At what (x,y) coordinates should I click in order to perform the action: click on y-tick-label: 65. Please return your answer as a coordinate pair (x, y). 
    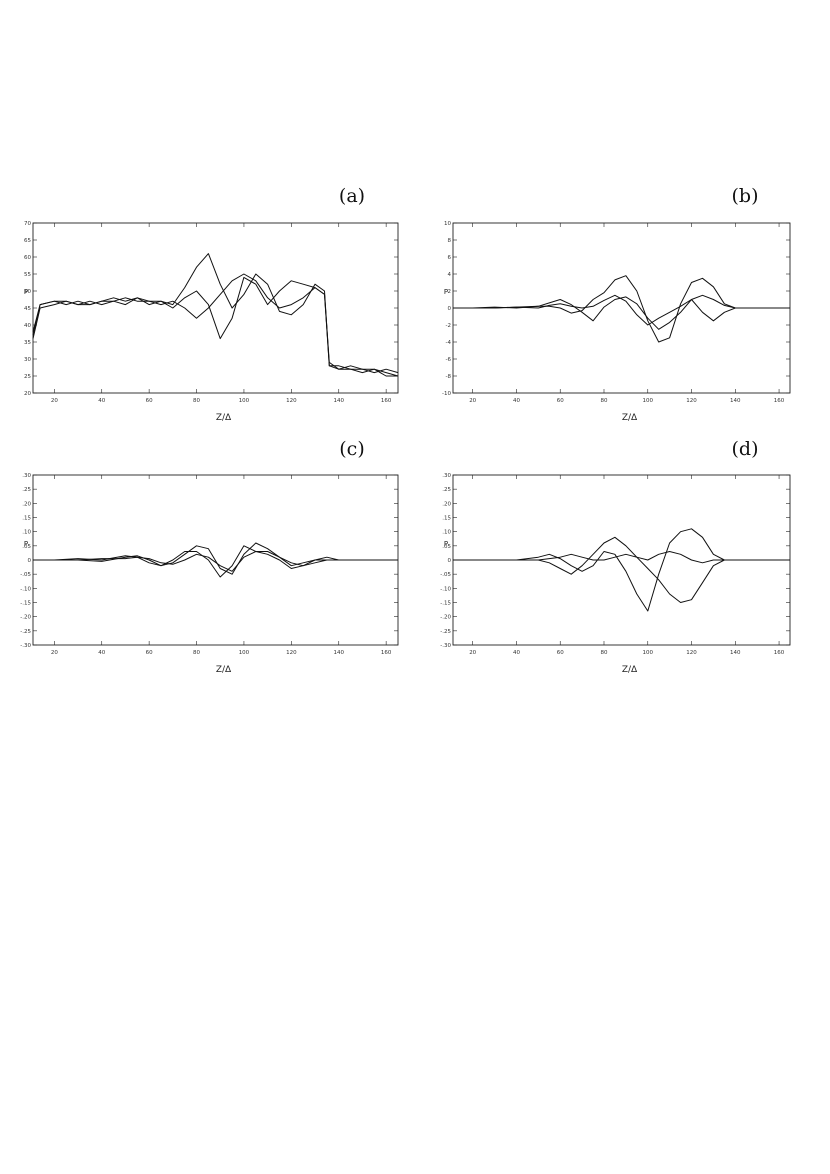
    Looking at the image, I should click on (27, 241).